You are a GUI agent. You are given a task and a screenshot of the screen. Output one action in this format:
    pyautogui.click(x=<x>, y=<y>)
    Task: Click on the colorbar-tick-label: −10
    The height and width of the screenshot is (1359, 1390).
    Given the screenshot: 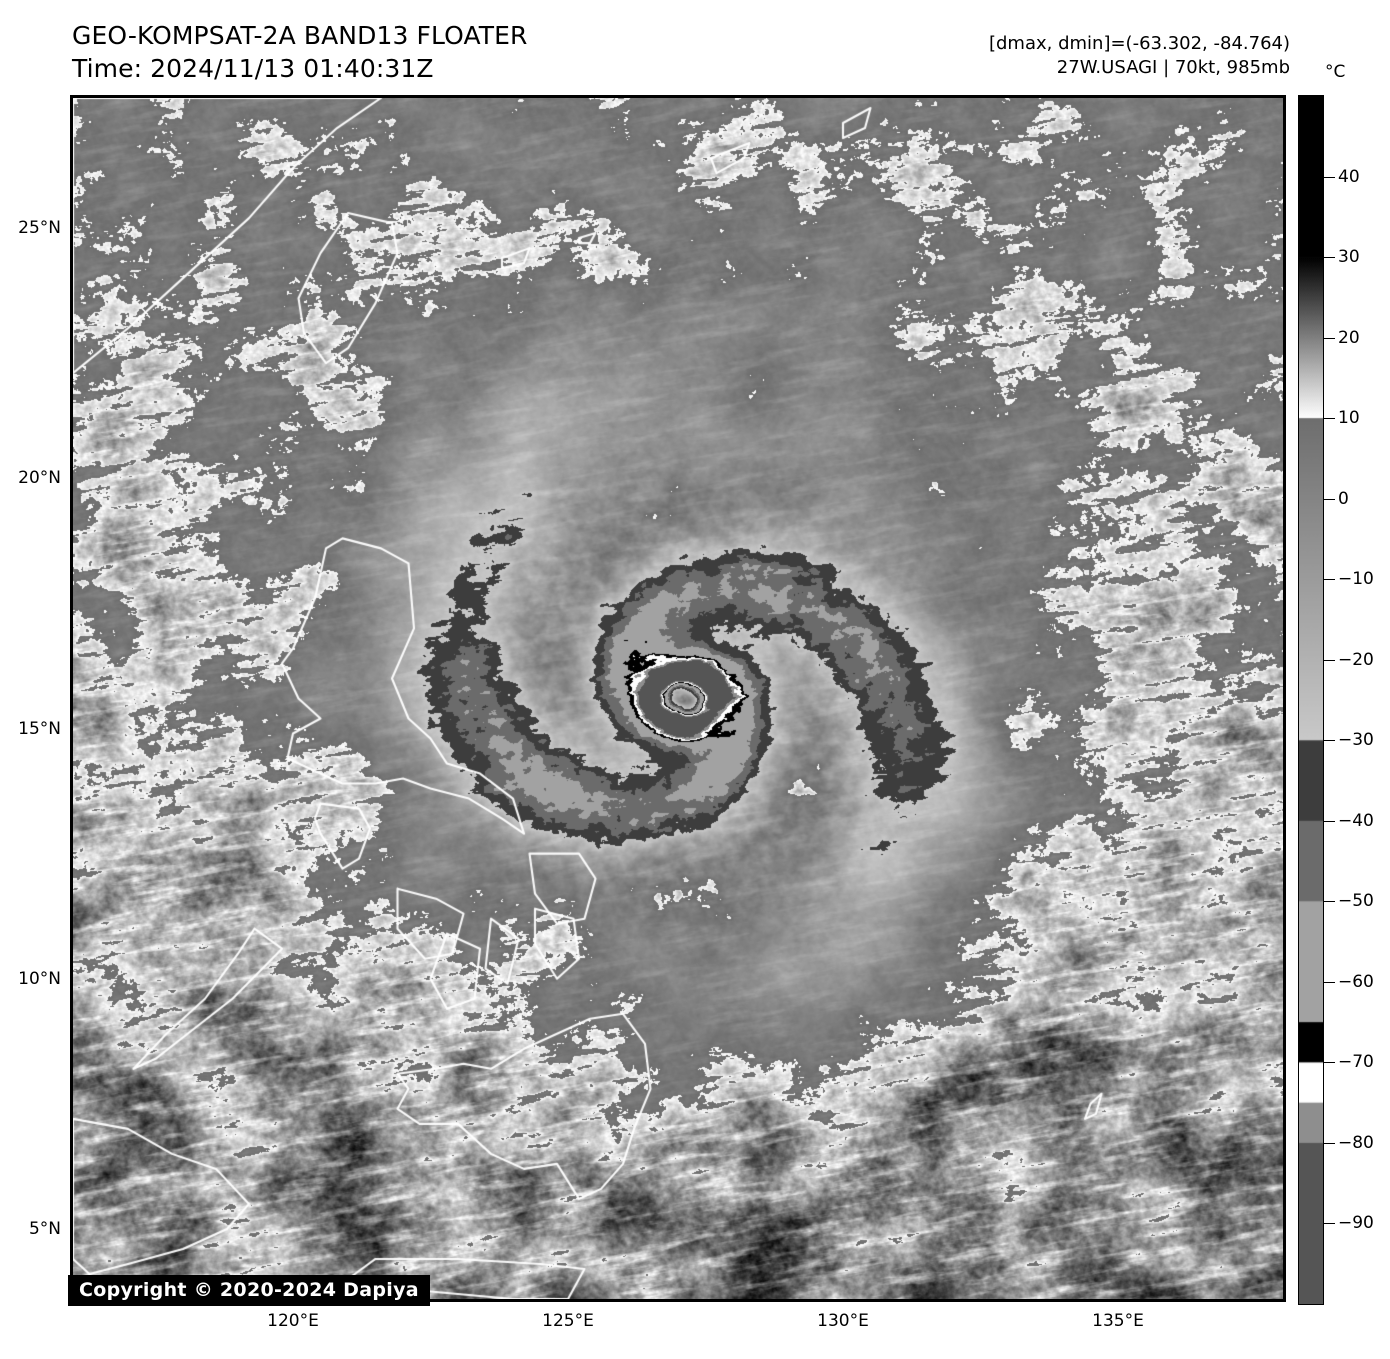 What is the action you would take?
    pyautogui.click(x=1356, y=579)
    